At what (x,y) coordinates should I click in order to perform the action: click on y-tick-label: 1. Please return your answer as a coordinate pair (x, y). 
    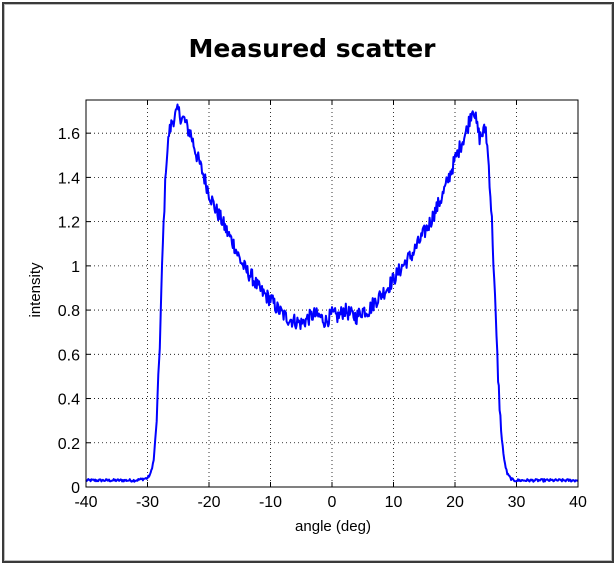
    Looking at the image, I should click on (75, 267).